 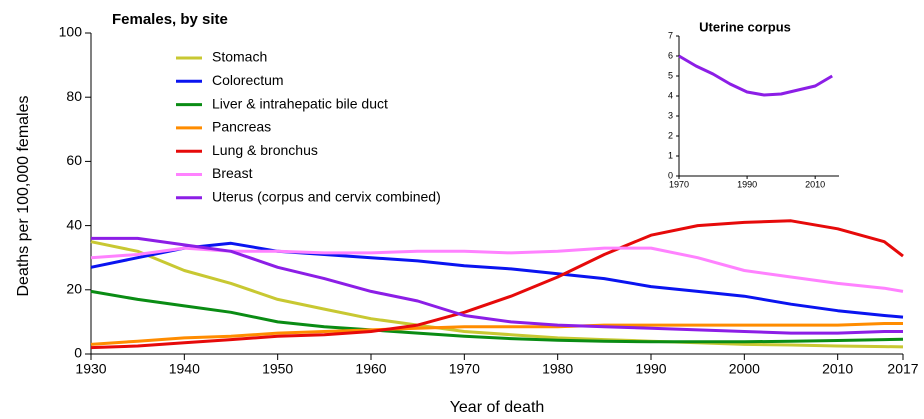 What do you see at coordinates (71, 32) in the screenshot?
I see `y-tick-label: 100` at bounding box center [71, 32].